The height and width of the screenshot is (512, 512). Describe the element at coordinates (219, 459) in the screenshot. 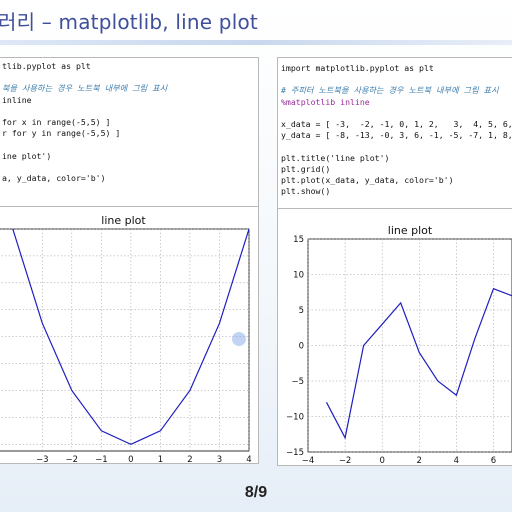

I see `x-tick-label: 3` at that location.